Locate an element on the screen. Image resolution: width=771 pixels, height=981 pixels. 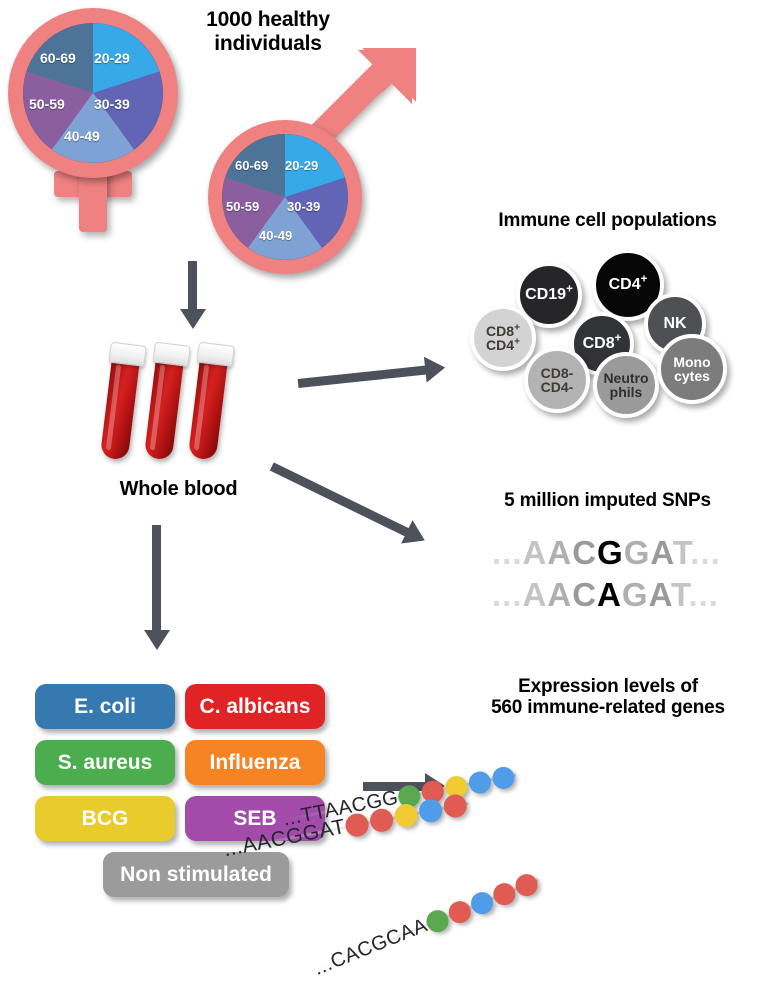
stimulus-non-stimulated: Non stimulated is located at coordinates (196, 874).